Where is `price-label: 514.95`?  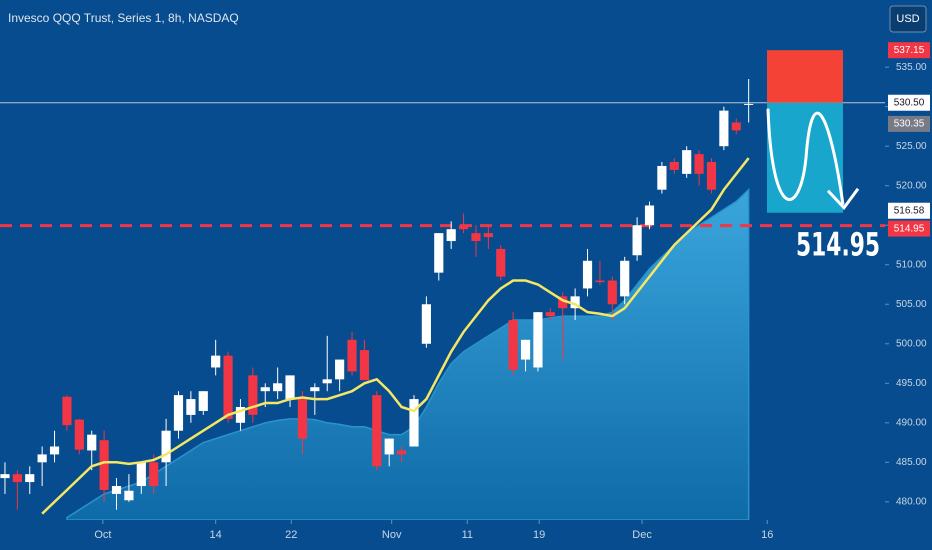 price-label: 514.95 is located at coordinates (909, 228).